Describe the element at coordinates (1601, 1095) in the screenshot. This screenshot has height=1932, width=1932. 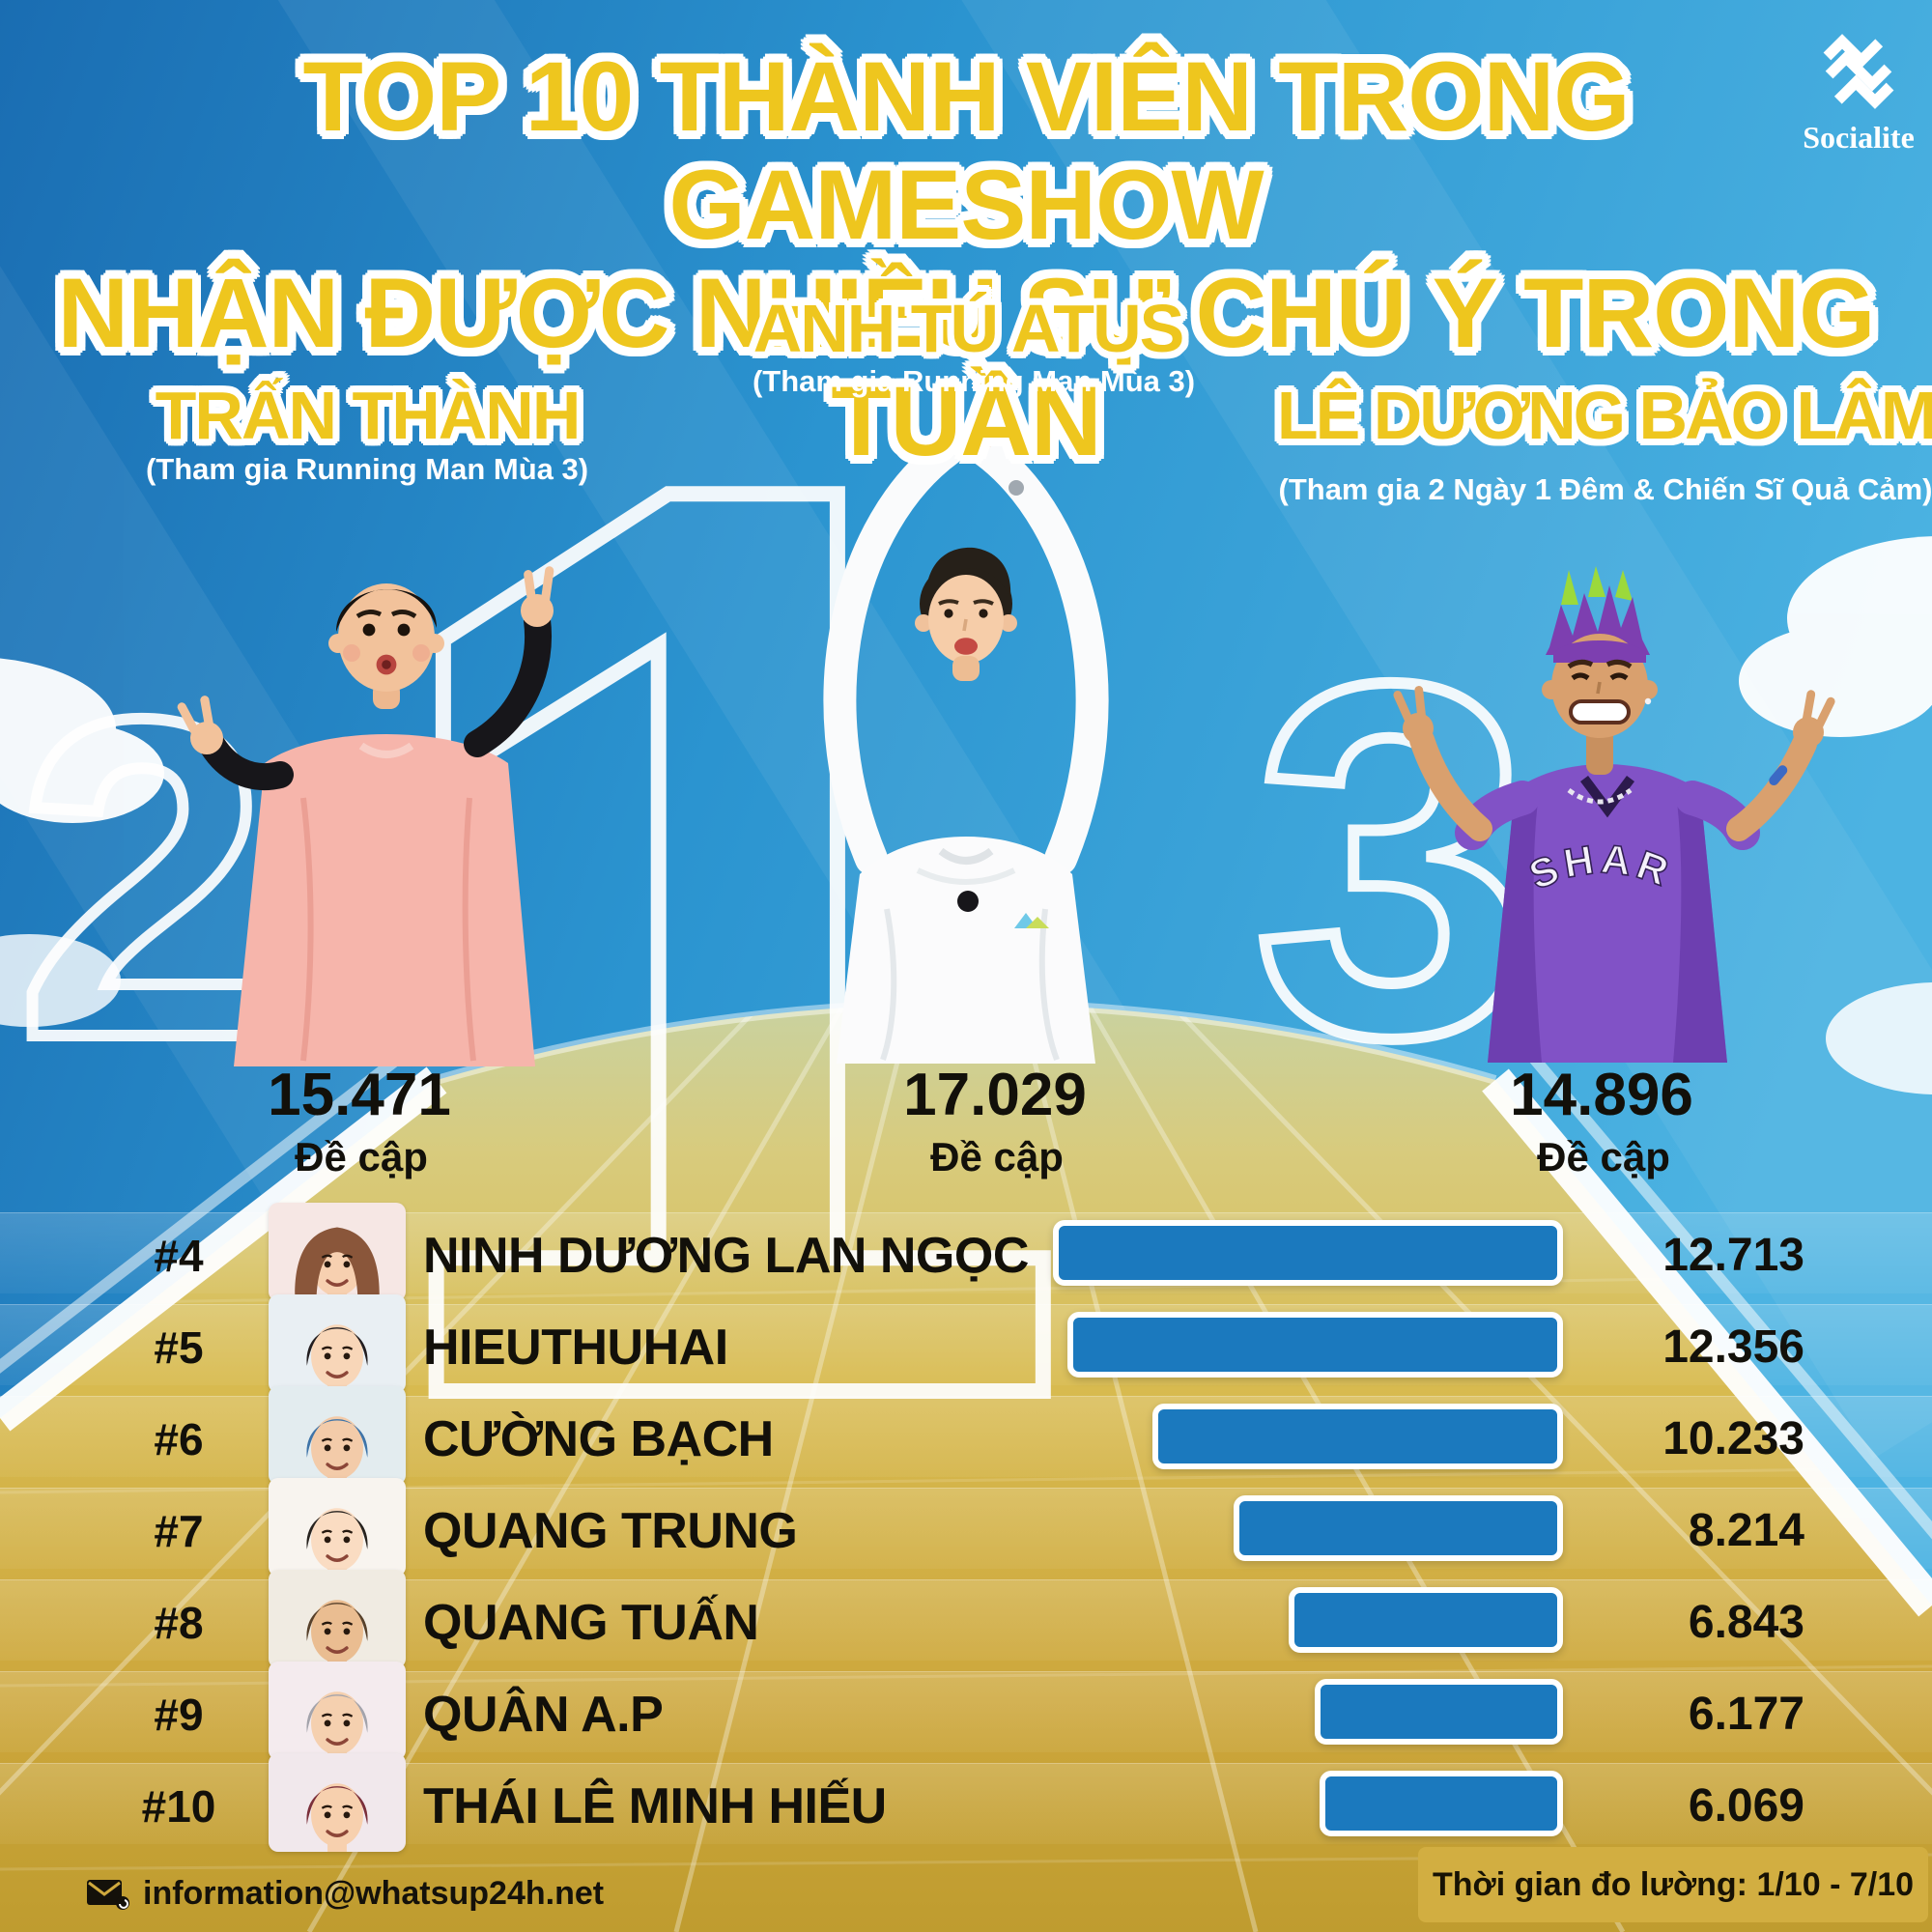
I see `podium3-mentions: 14.896` at that location.